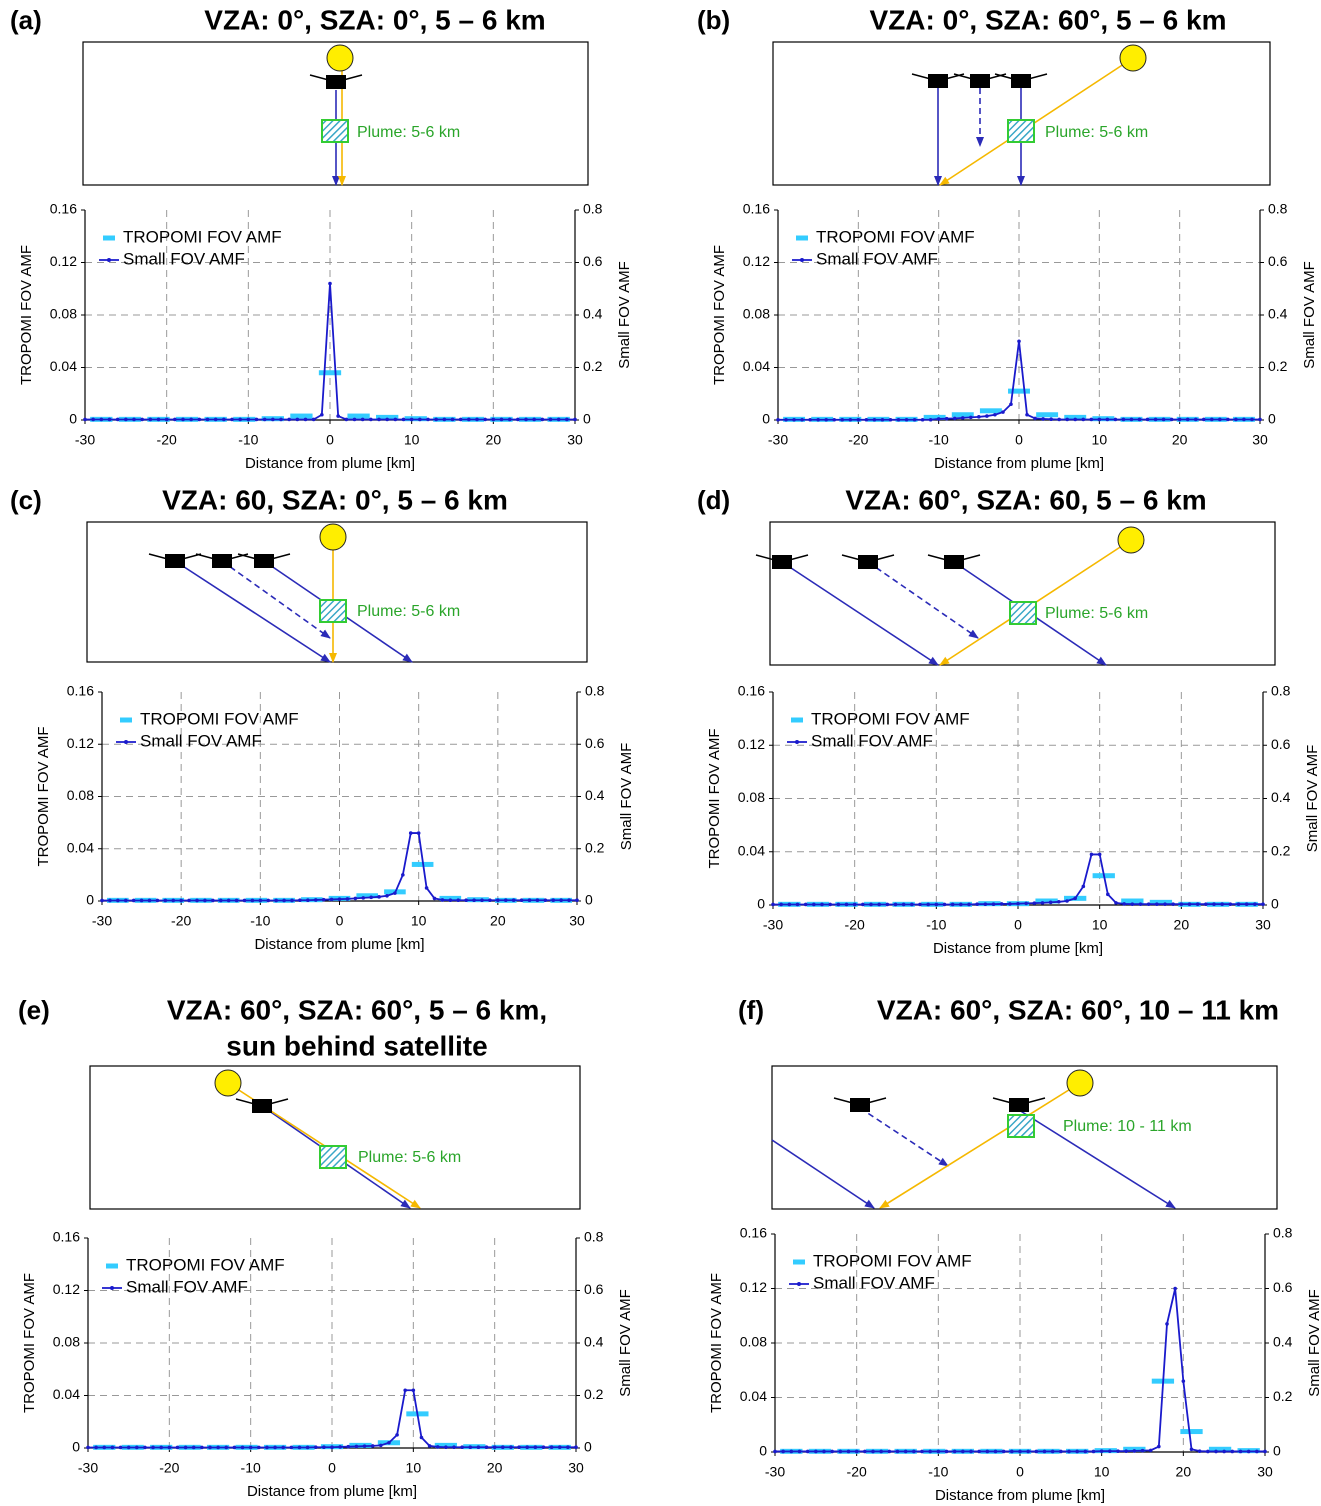 The height and width of the screenshot is (1506, 1321). What do you see at coordinates (594, 1394) in the screenshot?
I see `y2-tick-label: 0.2` at bounding box center [594, 1394].